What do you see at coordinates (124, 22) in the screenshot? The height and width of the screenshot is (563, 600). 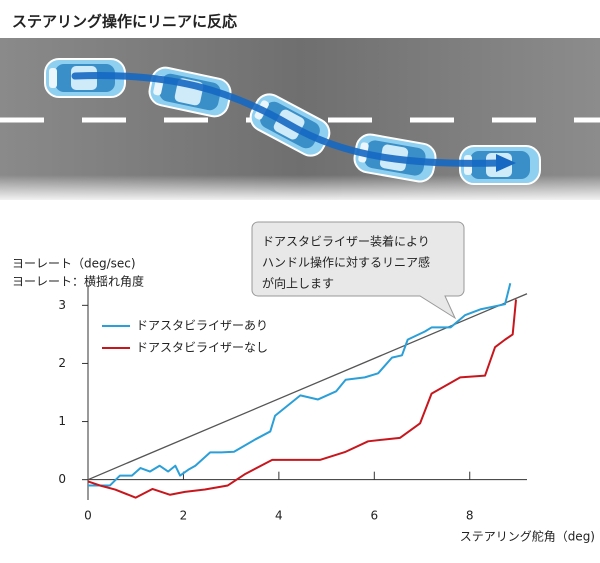 I see `title: ステアリング操作にリニアに反応` at bounding box center [124, 22].